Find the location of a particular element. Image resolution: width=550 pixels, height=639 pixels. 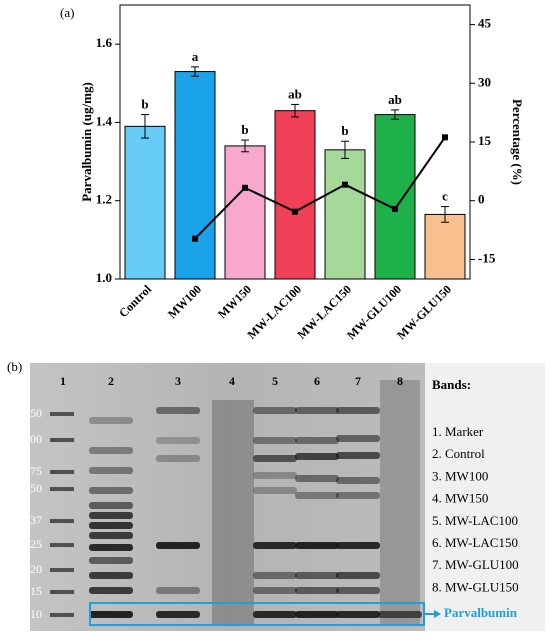

lane-number: 8 is located at coordinates (400, 381).